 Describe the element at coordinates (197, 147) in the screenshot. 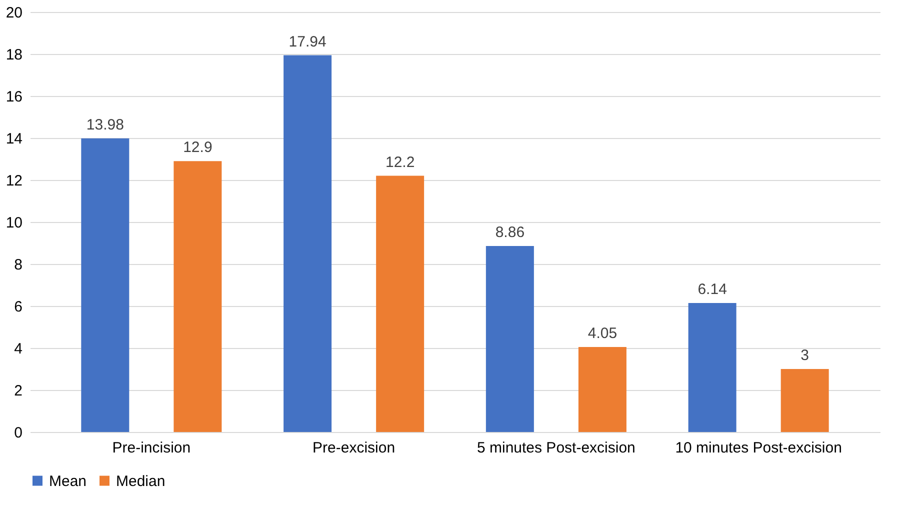

I see `data-label: 12.9` at that location.